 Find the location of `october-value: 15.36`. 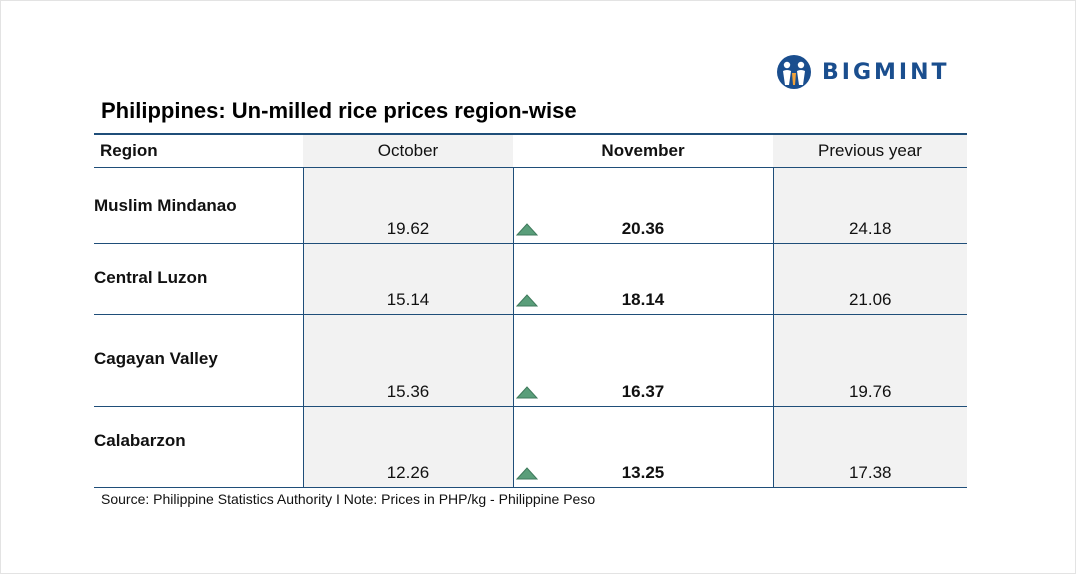

october-value: 15.36 is located at coordinates (408, 391).